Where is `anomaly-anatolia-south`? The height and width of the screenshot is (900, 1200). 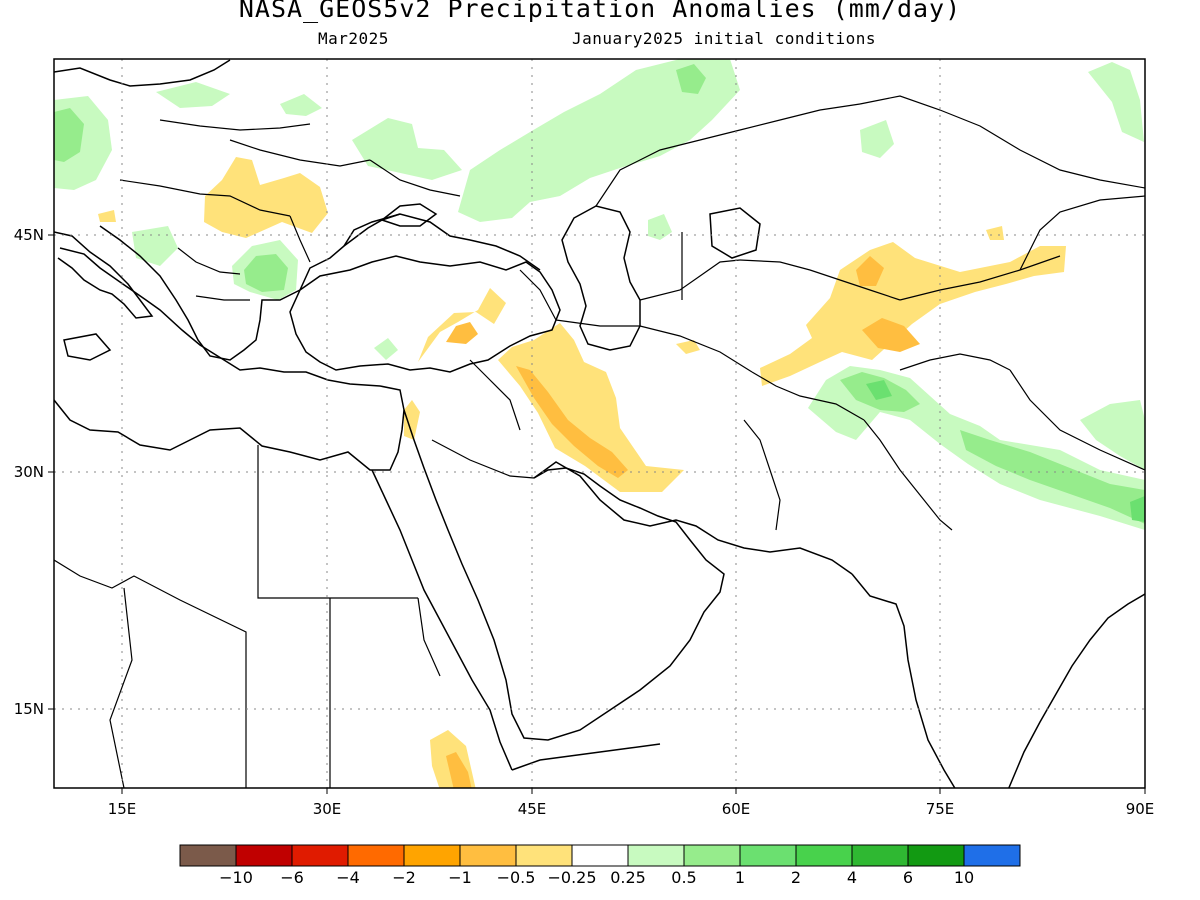
anomaly-anatolia-south is located at coordinates (386, 349).